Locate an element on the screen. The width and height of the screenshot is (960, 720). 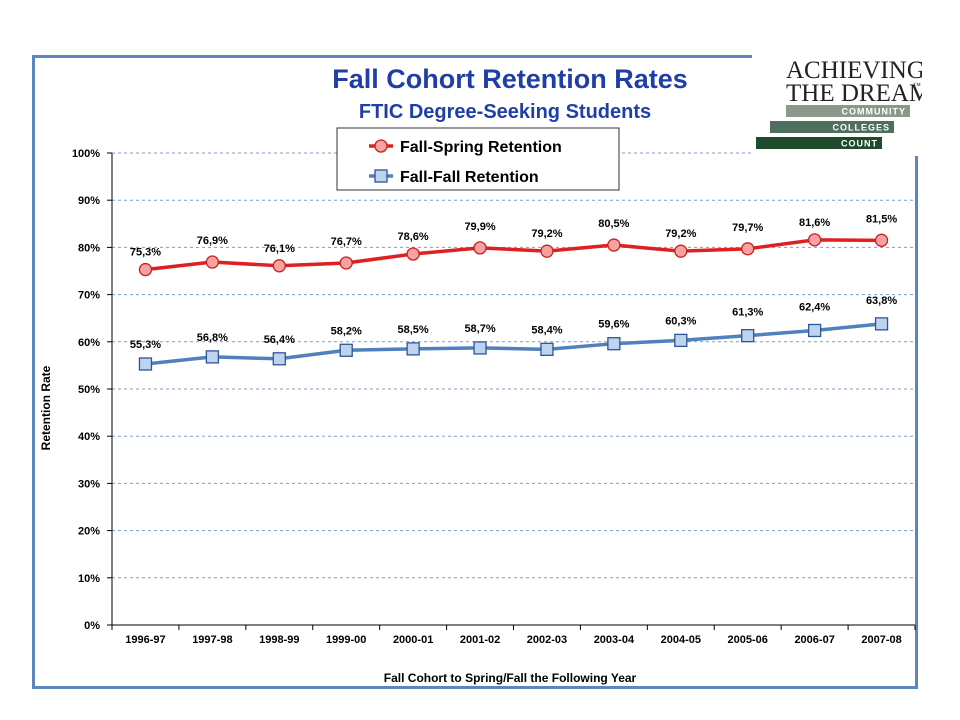
logo-trademark: ™ is located at coordinates (917, 85).